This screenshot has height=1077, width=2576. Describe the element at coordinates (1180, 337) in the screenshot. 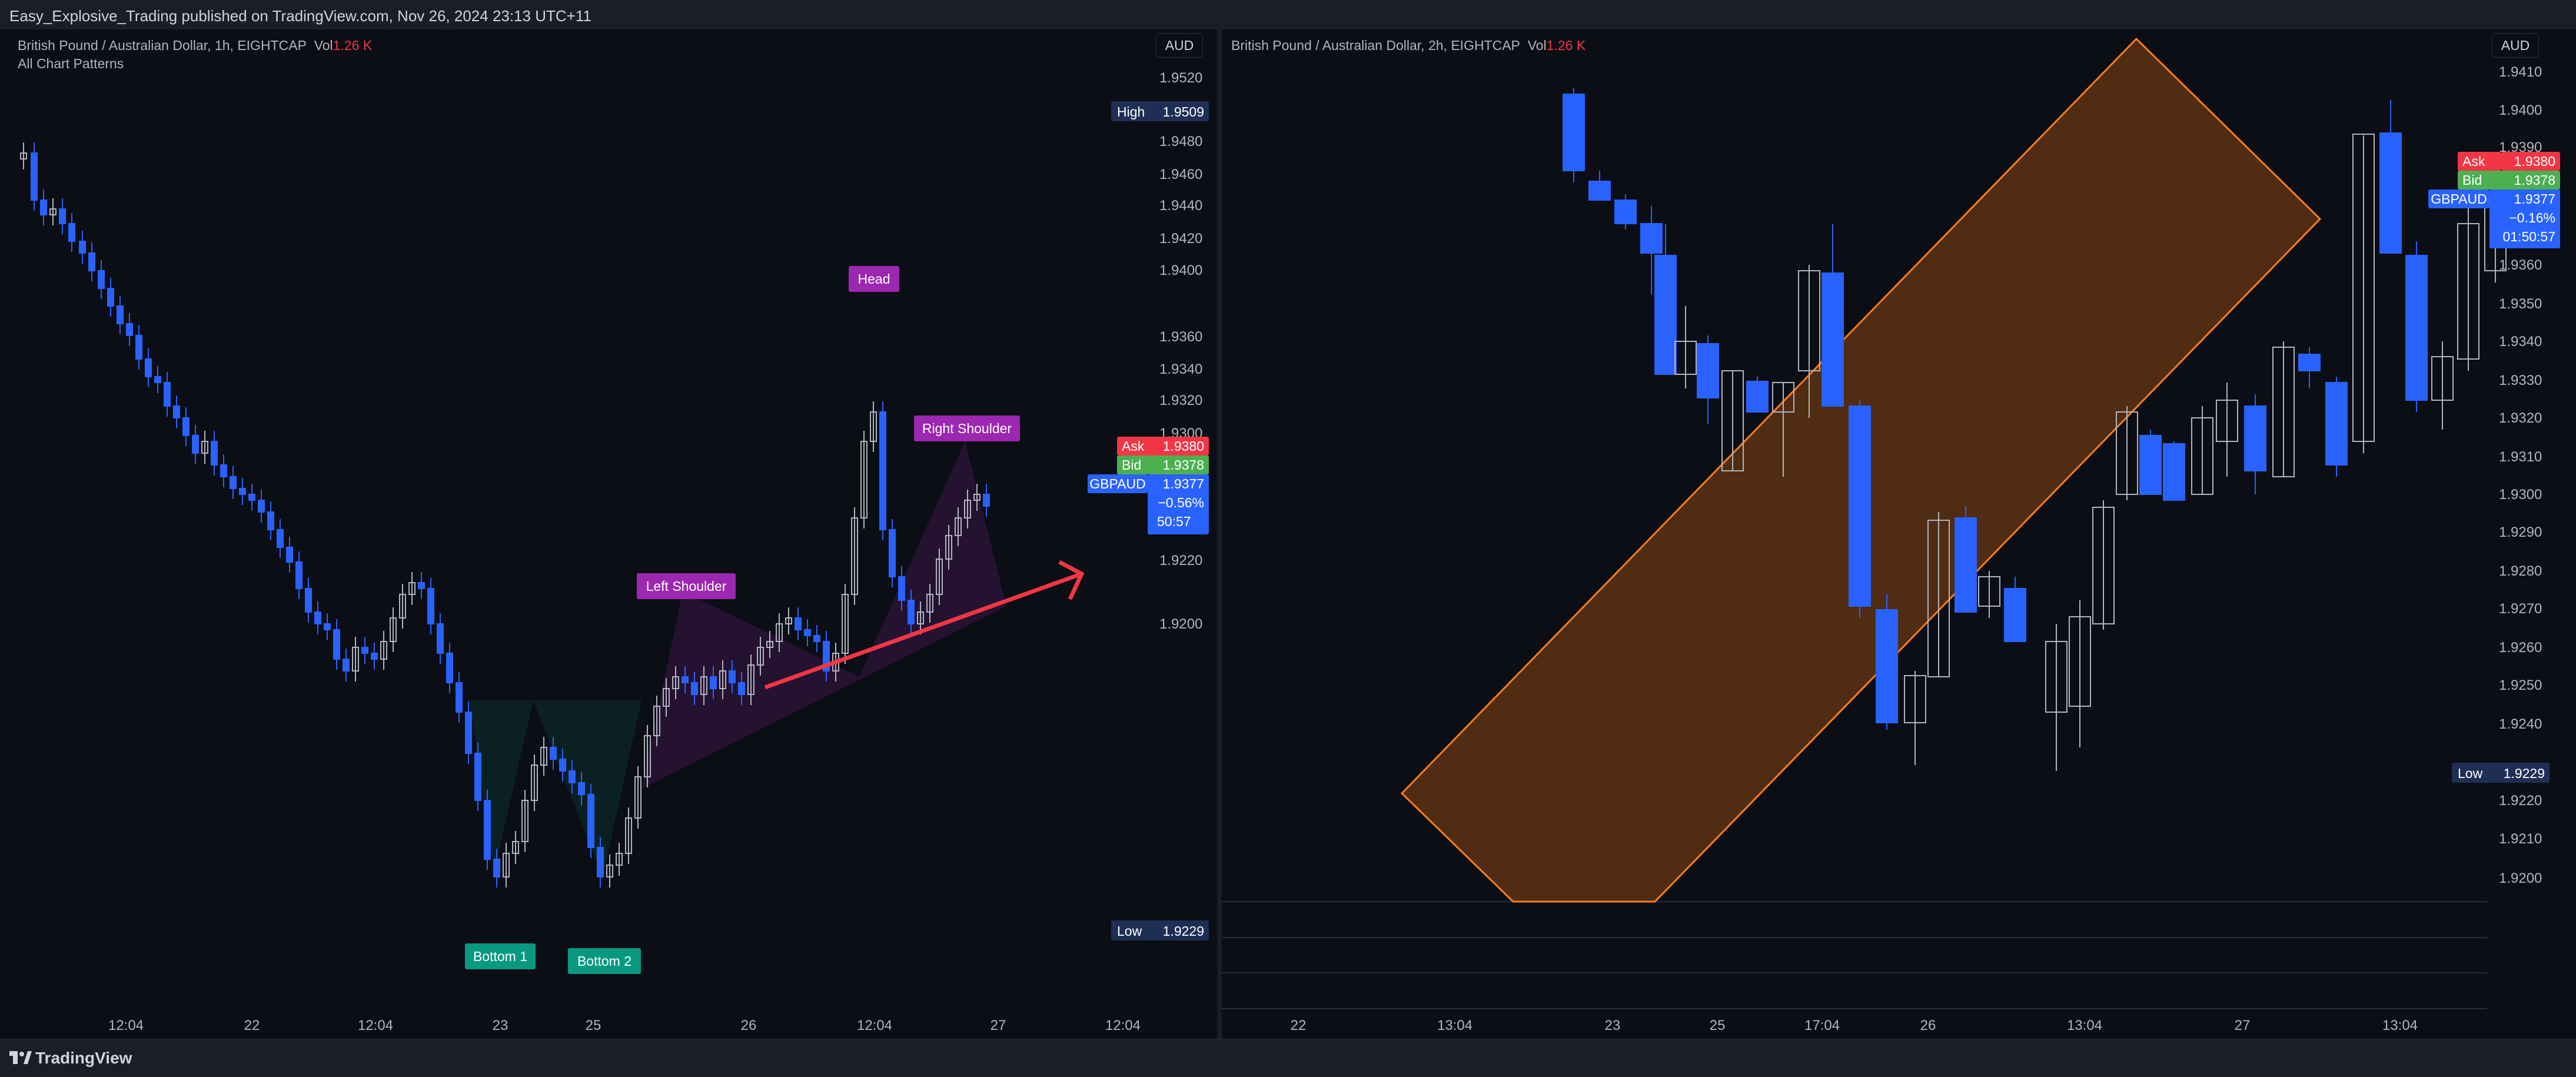

I see `price-axis-label: 1.9360` at that location.